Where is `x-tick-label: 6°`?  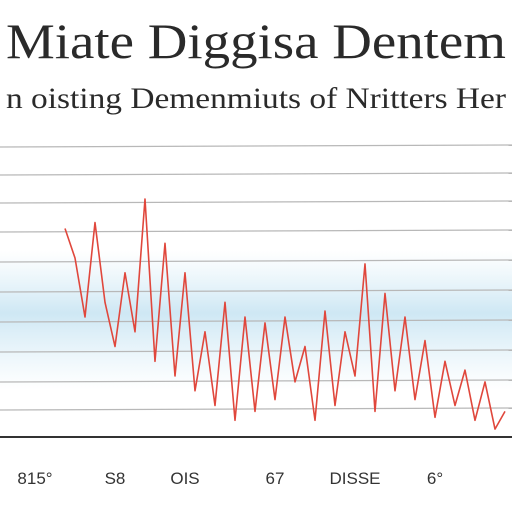
x-tick-label: 6° is located at coordinates (435, 478).